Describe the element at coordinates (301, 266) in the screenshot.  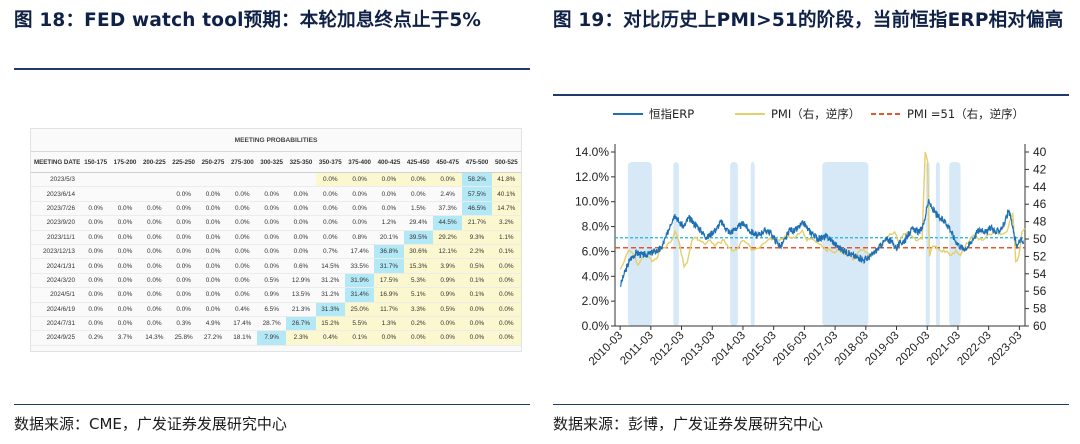
I see `probability-cell: 0.6%` at that location.